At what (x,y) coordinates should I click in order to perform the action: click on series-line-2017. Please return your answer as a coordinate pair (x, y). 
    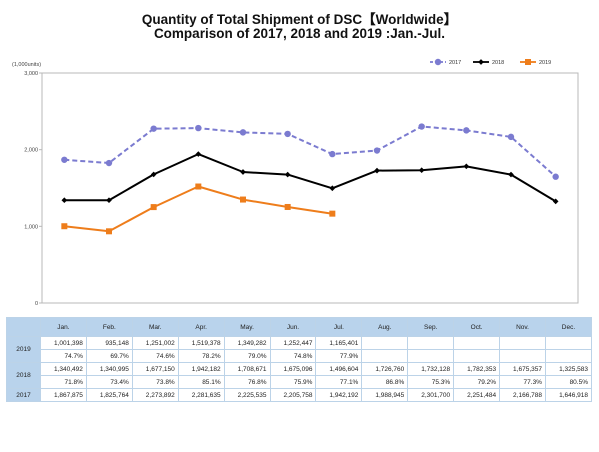
    Looking at the image, I should click on (310, 151).